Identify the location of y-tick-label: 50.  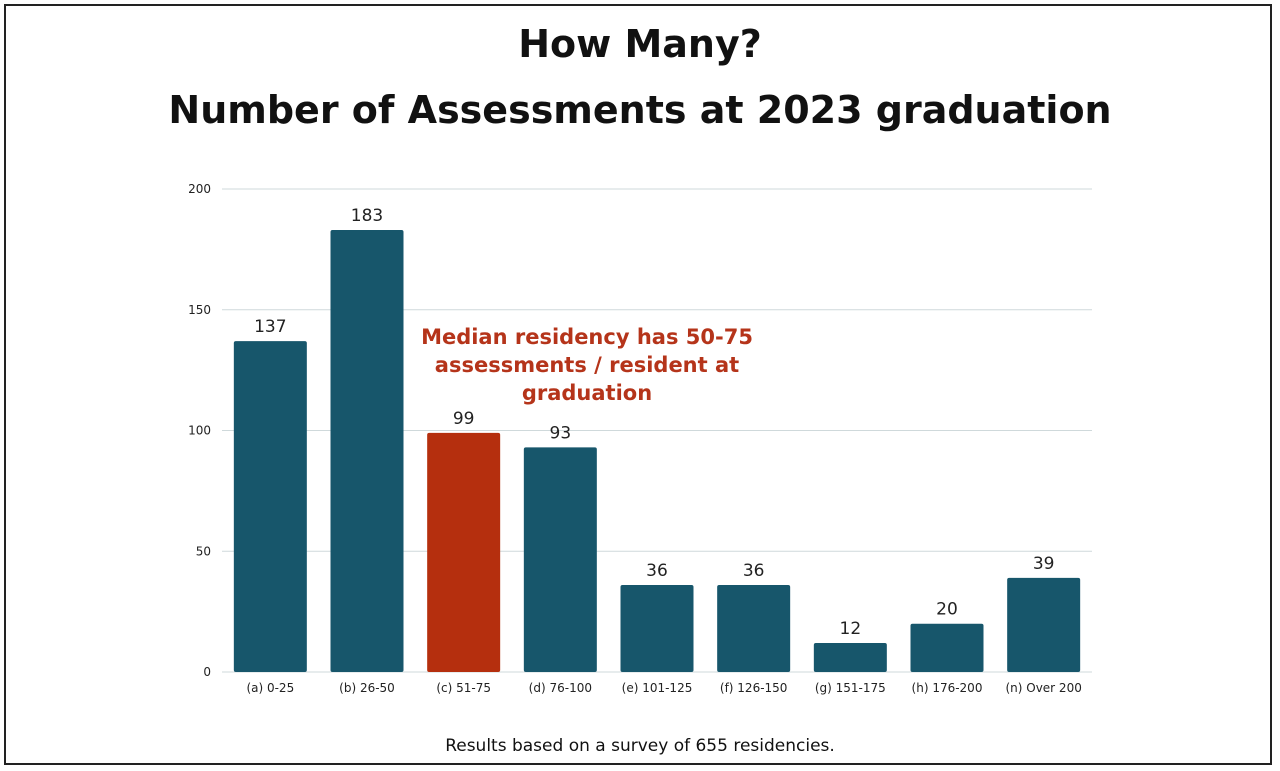
(203, 551).